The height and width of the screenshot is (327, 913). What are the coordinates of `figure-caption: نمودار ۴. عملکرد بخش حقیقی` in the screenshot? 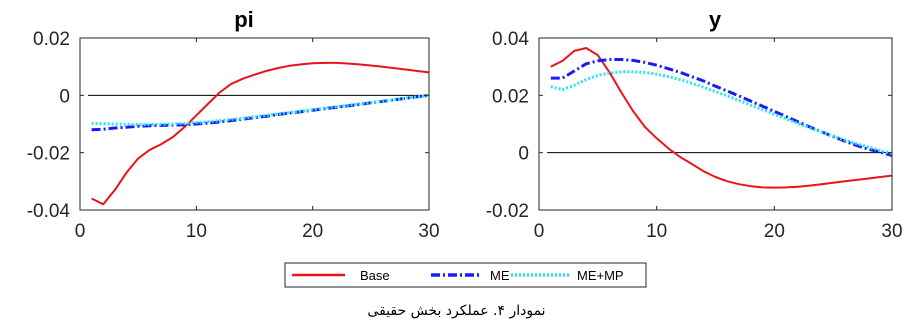 It's located at (456, 311).